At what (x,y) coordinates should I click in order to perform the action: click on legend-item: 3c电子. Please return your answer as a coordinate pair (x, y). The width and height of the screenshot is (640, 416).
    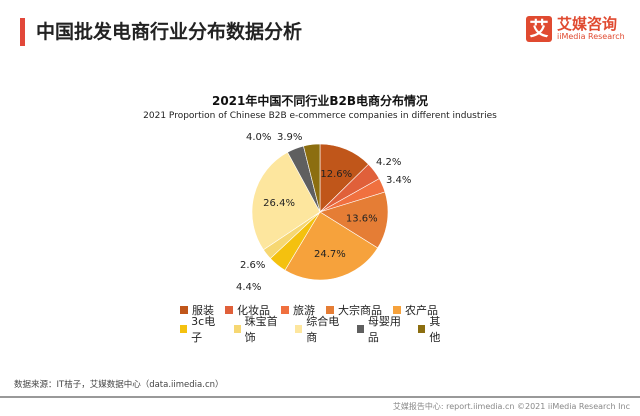
    Looking at the image, I should click on (201, 329).